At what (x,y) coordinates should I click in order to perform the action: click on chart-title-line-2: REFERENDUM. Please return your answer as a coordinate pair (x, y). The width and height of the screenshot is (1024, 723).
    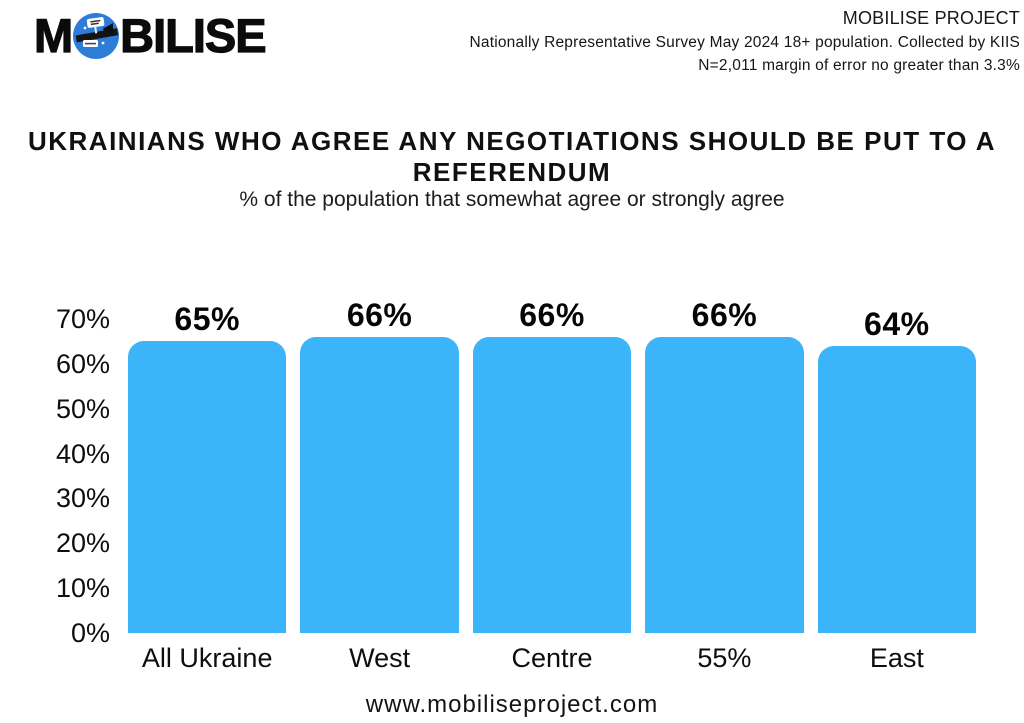
    Looking at the image, I should click on (512, 172).